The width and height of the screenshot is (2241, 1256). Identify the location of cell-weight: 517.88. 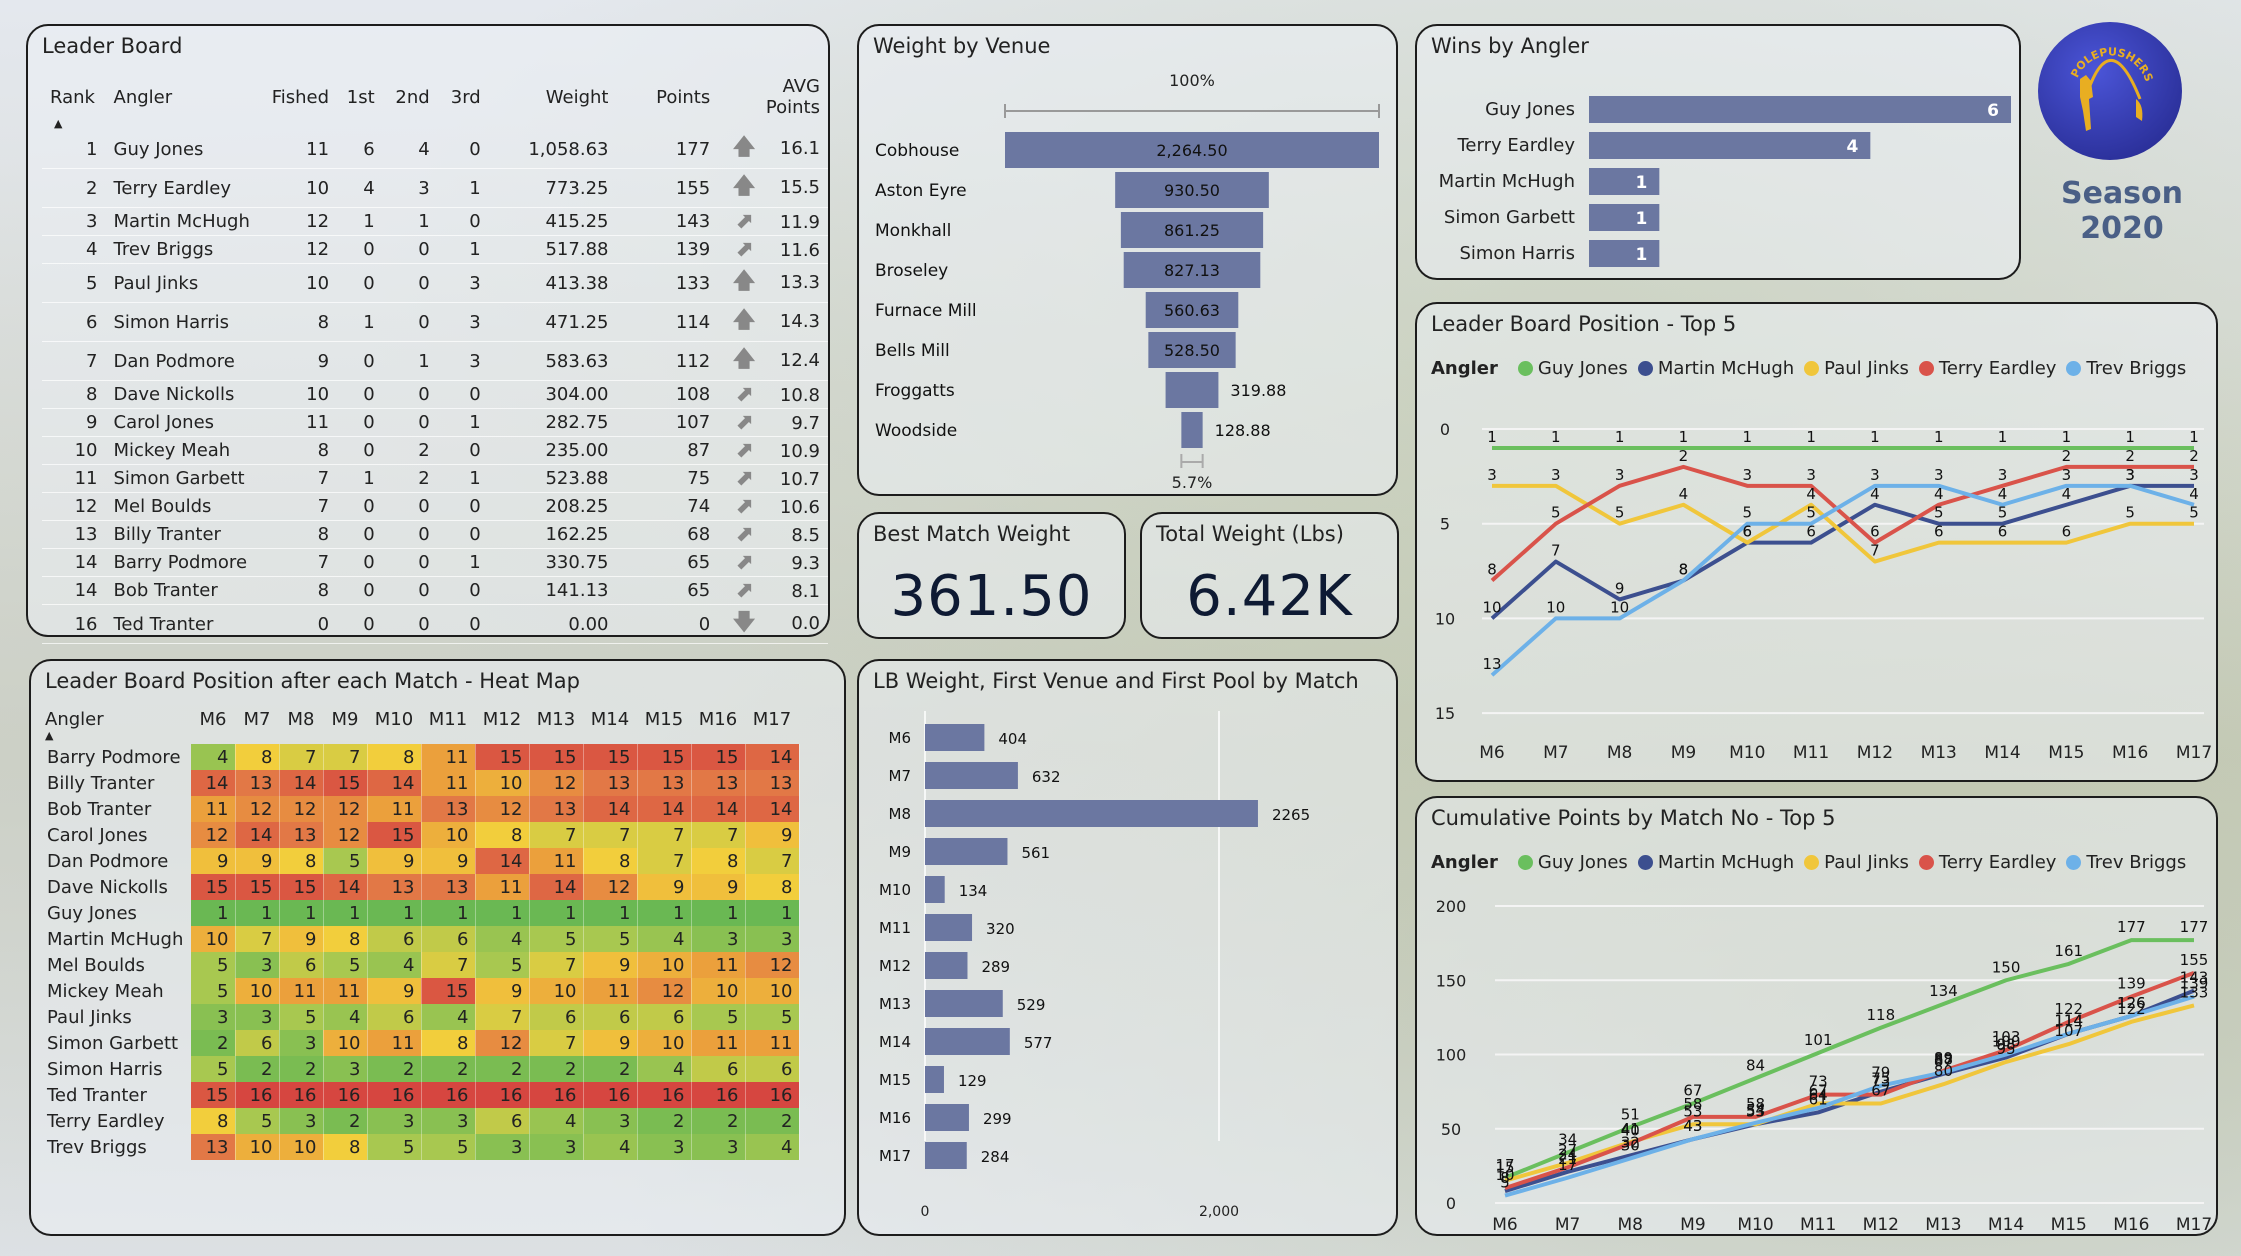
(552, 249).